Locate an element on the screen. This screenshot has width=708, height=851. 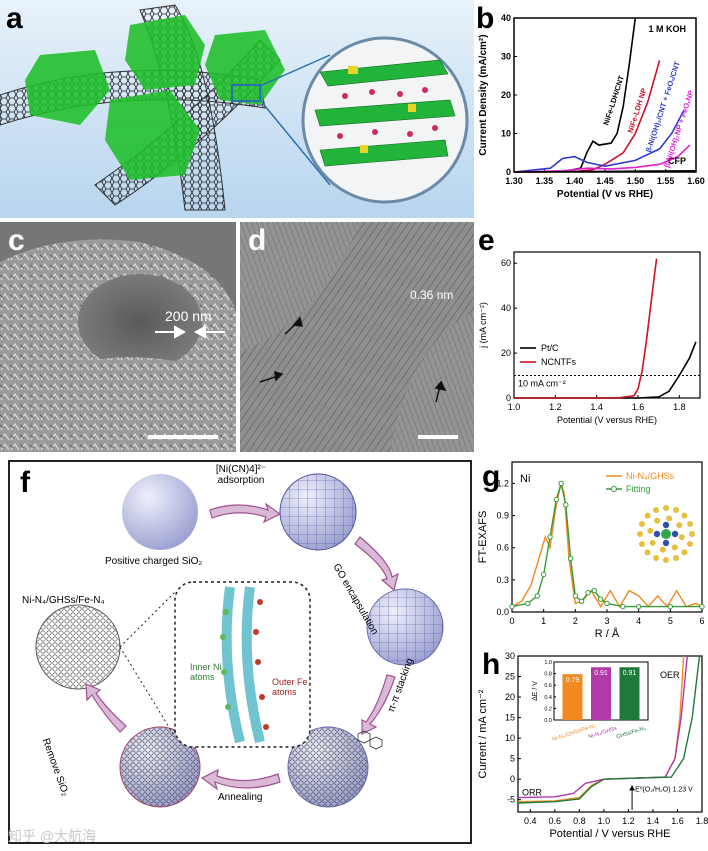
ni-atom is located at coordinates (666, 534).